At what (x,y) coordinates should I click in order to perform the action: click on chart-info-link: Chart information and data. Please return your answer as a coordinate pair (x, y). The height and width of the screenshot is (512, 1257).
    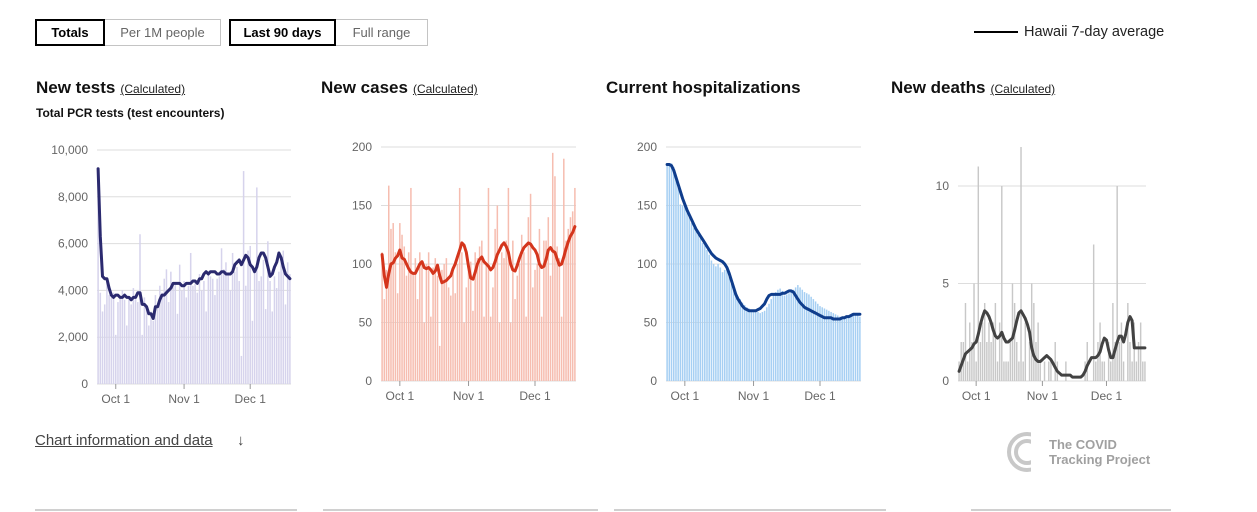
    Looking at the image, I should click on (124, 440).